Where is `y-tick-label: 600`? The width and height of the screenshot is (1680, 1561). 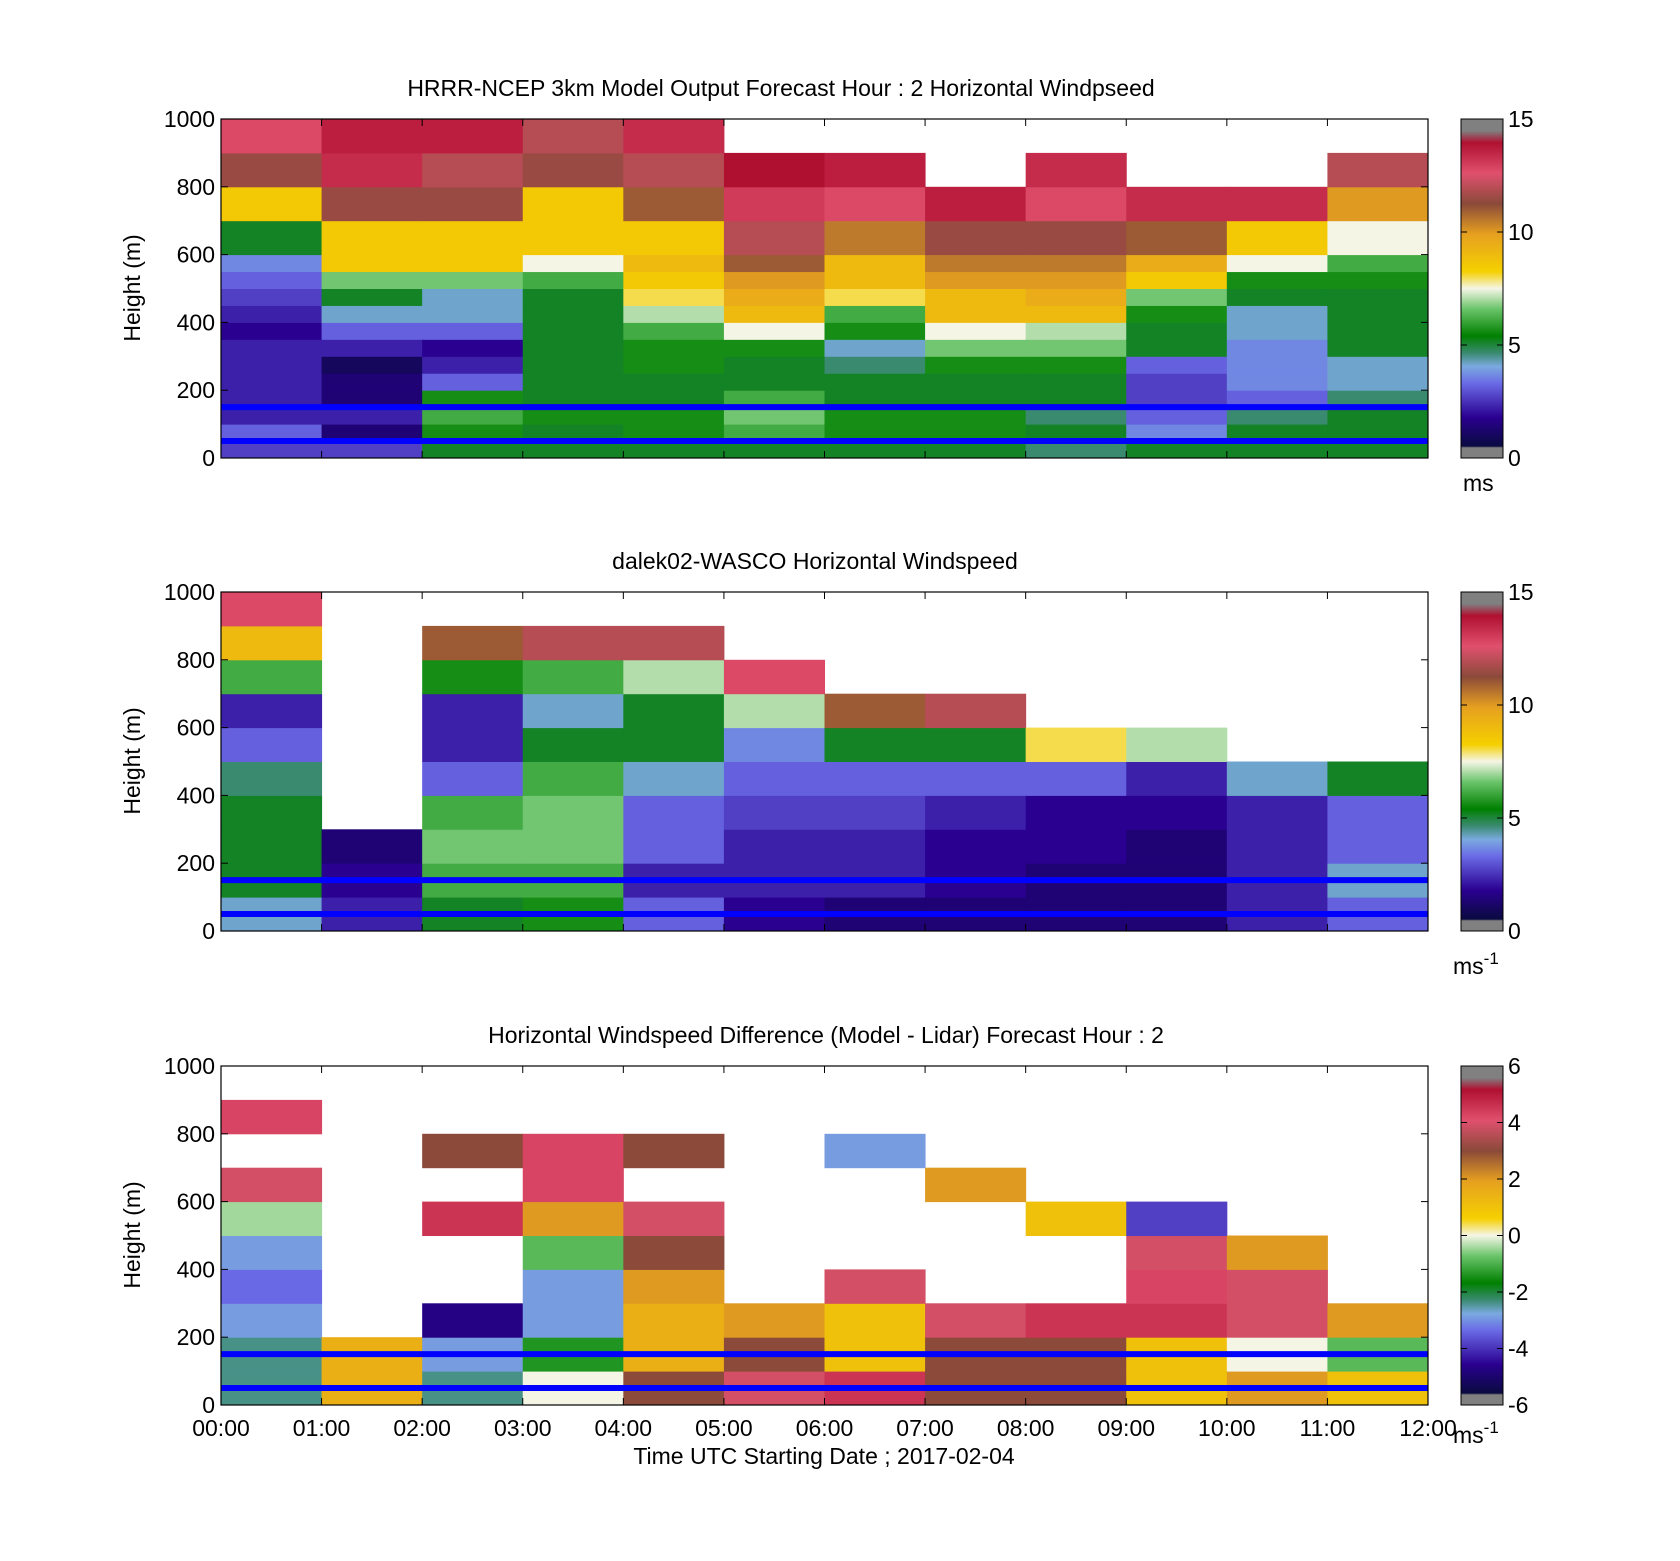 y-tick-label: 600 is located at coordinates (196, 728).